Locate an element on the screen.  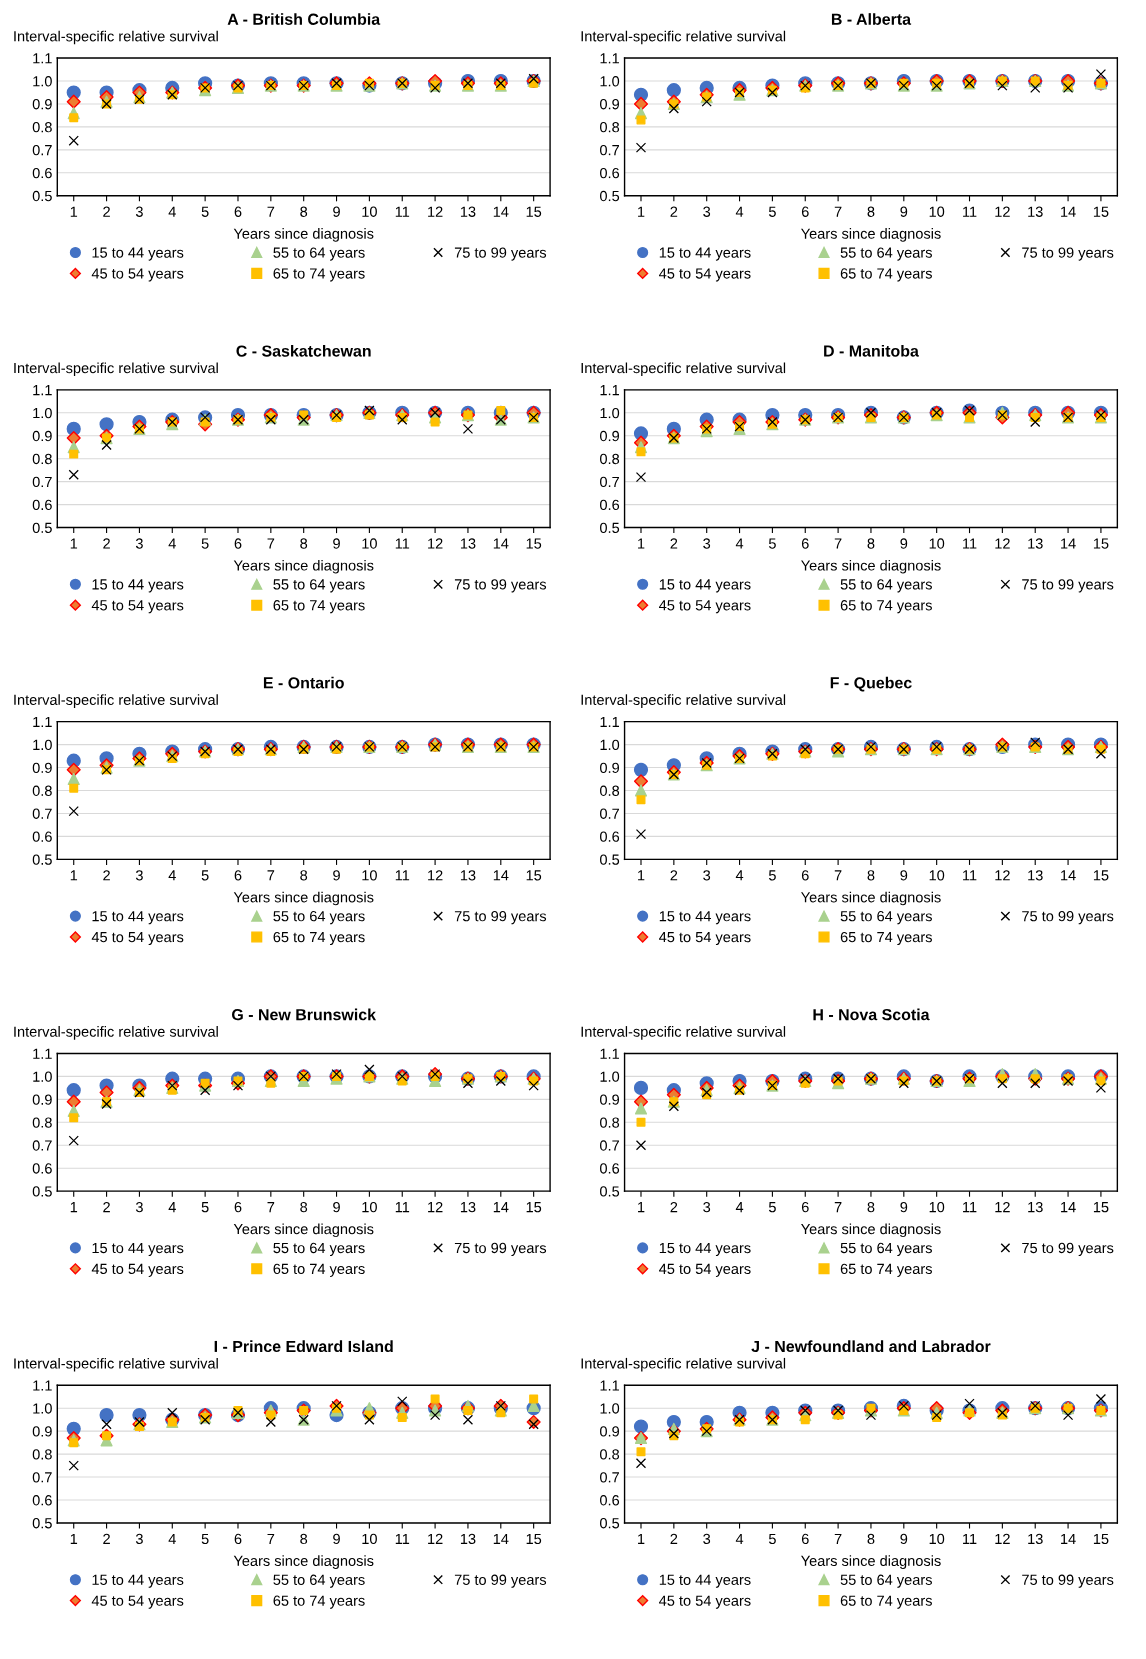
chart-title: B - Alberta is located at coordinates (871, 19).